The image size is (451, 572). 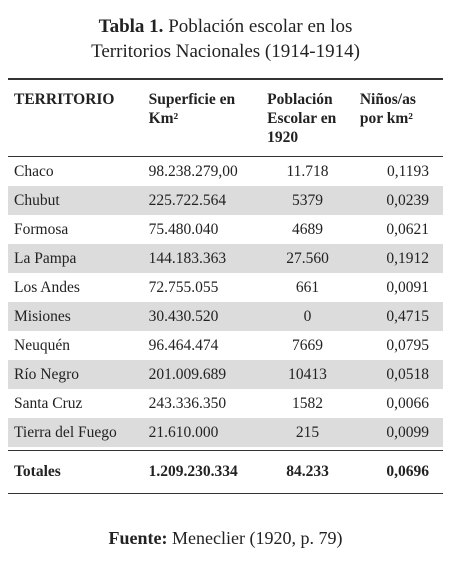 What do you see at coordinates (386, 118) in the screenshot?
I see `header-line: por km²` at bounding box center [386, 118].